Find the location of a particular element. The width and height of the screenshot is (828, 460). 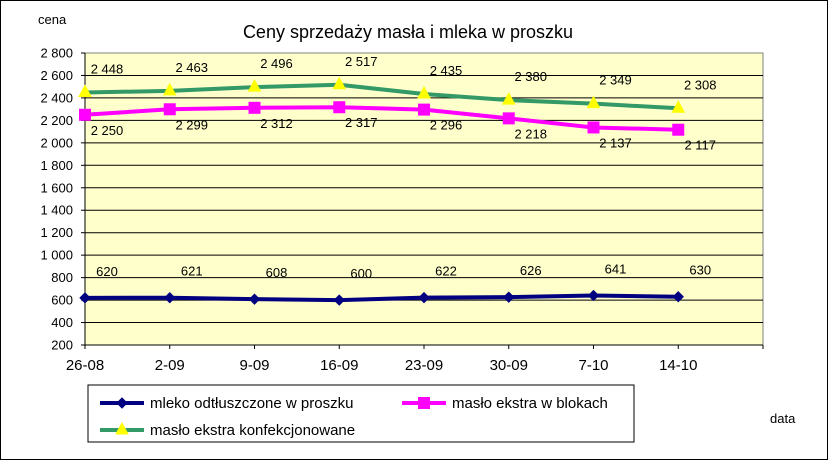

y-tick-label: 1 000 is located at coordinates (56, 255).